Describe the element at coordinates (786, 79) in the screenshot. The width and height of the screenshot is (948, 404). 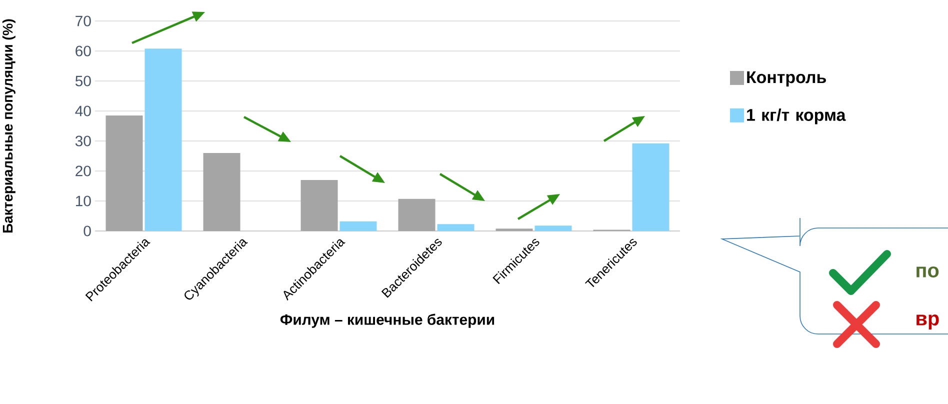
I see `legend-label: Контроль` at that location.